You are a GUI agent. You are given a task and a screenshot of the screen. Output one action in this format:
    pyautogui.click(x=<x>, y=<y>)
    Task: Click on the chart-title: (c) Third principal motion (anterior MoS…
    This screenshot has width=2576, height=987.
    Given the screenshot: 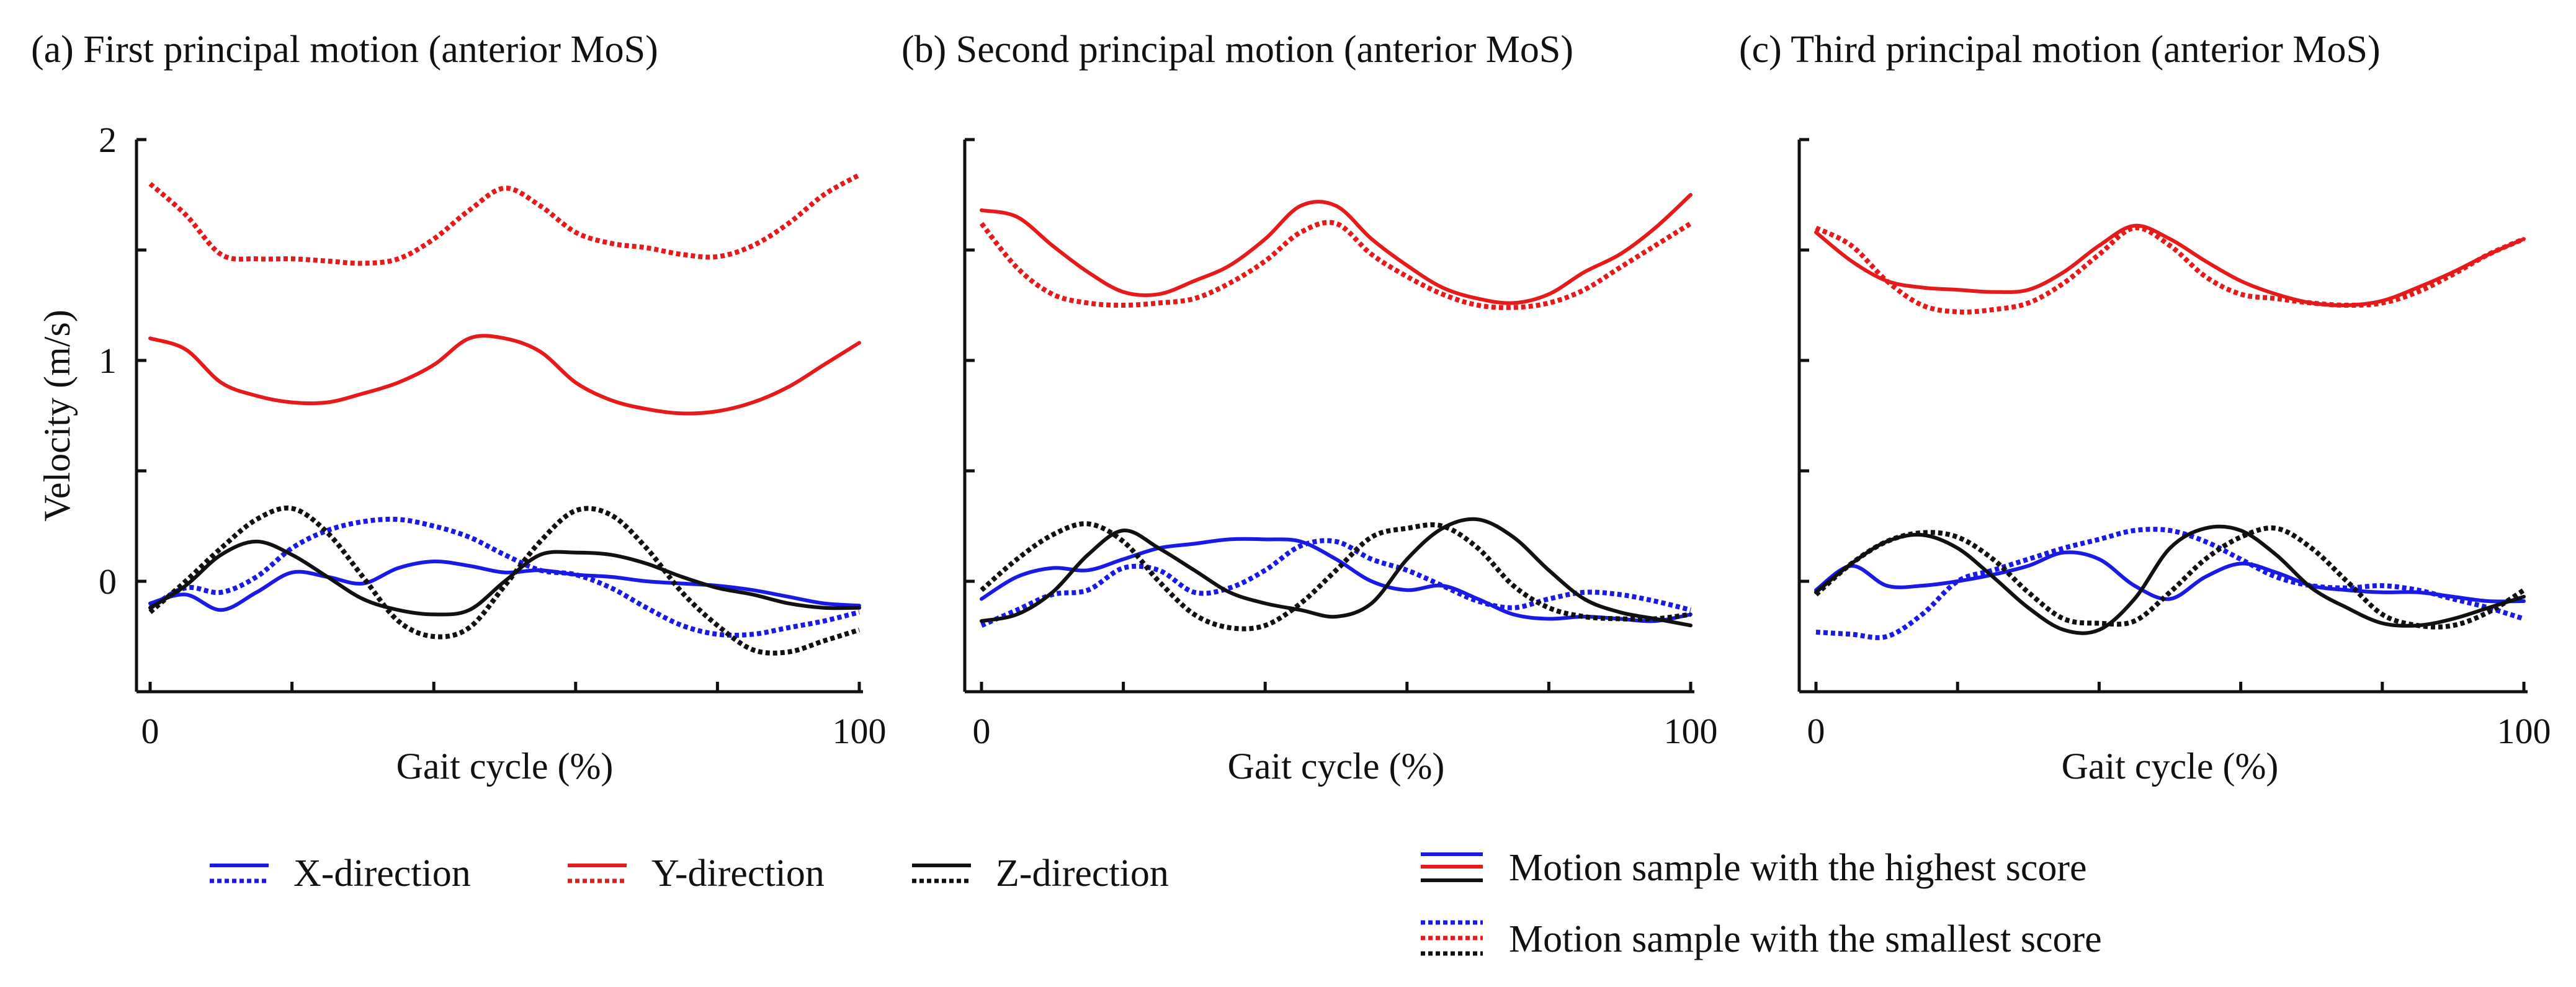 What is the action you would take?
    pyautogui.click(x=2060, y=50)
    